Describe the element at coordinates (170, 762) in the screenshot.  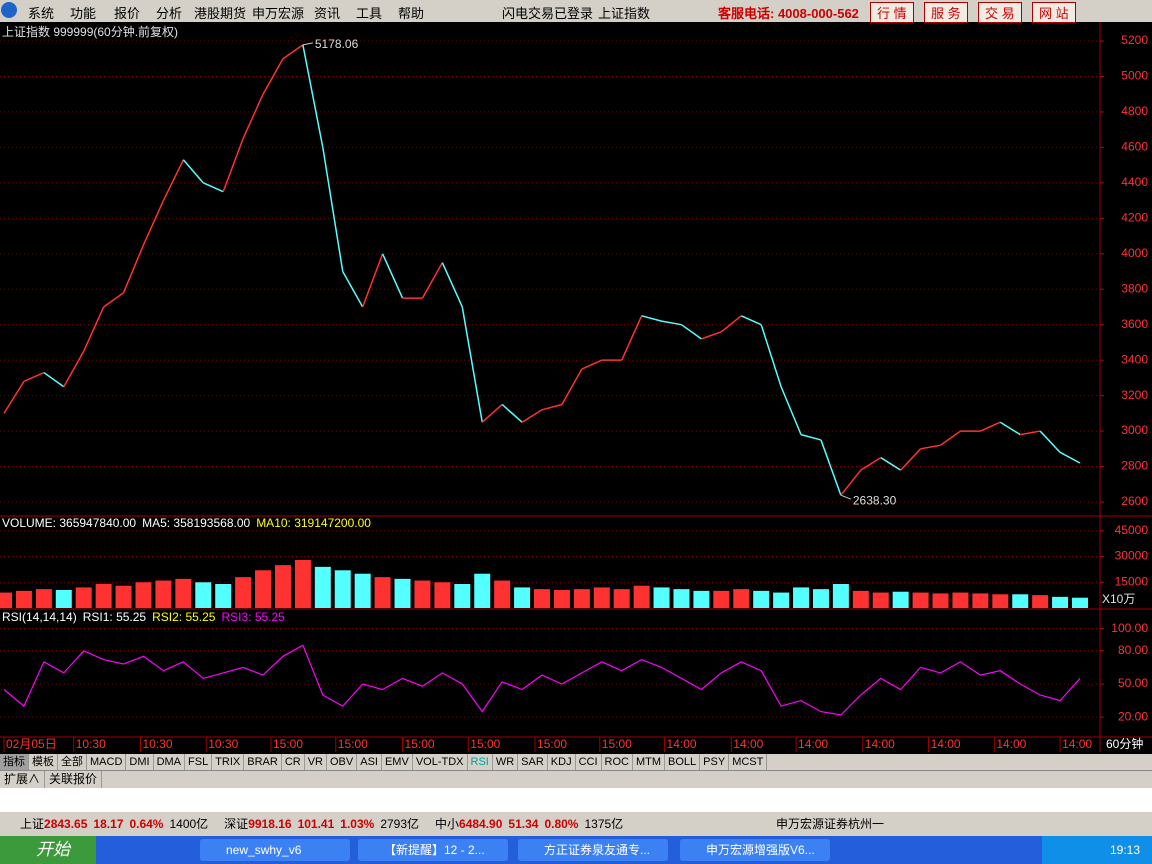
I see `indicator-tab: DMA` at that location.